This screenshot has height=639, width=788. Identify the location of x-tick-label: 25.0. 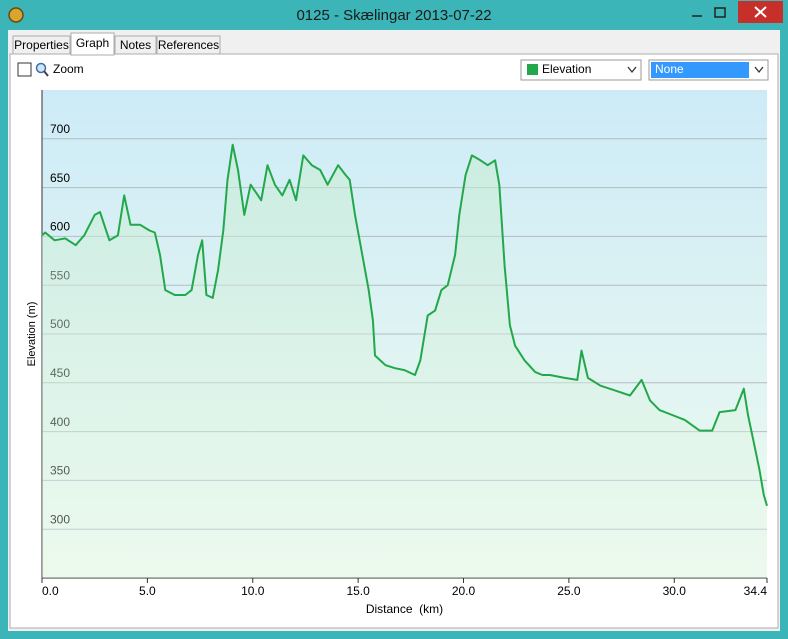
(569, 591).